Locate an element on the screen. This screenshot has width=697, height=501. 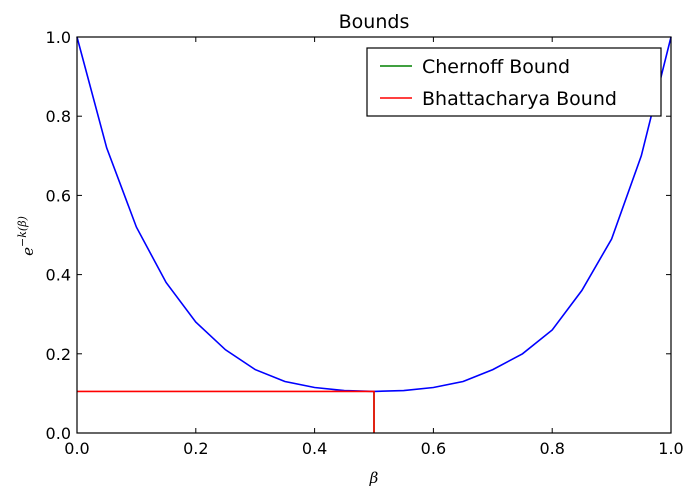
y-tick-label: 0.2 is located at coordinates (58, 354).